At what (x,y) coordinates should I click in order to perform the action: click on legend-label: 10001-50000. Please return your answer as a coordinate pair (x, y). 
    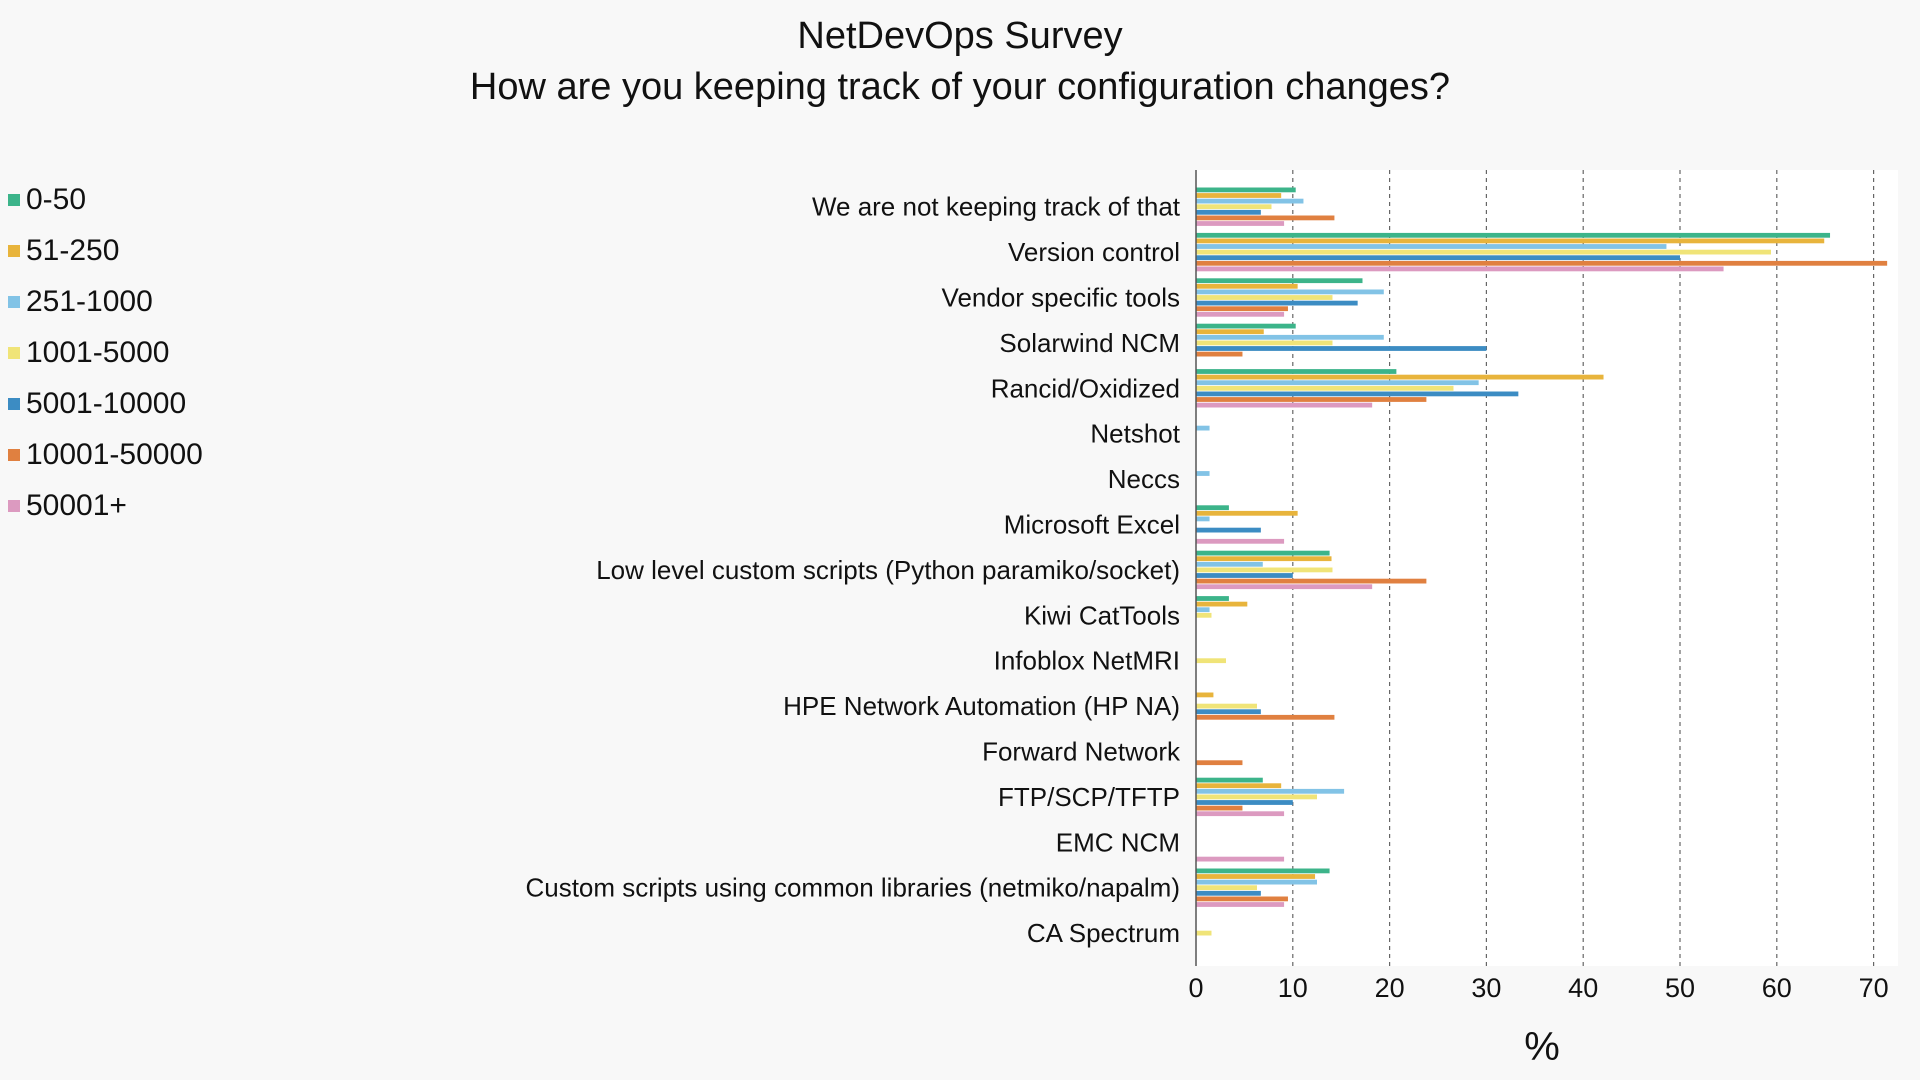
    Looking at the image, I should click on (114, 454).